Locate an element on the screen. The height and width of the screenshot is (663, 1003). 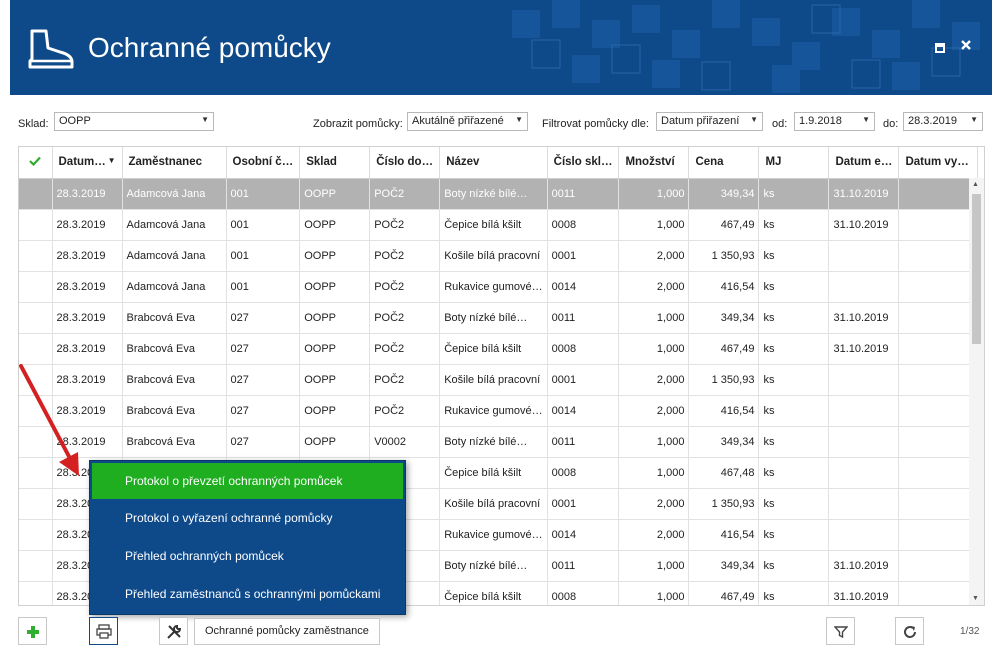
employee-protective-aids-button: Ochranné pomůcky zaměstnance is located at coordinates (287, 631).